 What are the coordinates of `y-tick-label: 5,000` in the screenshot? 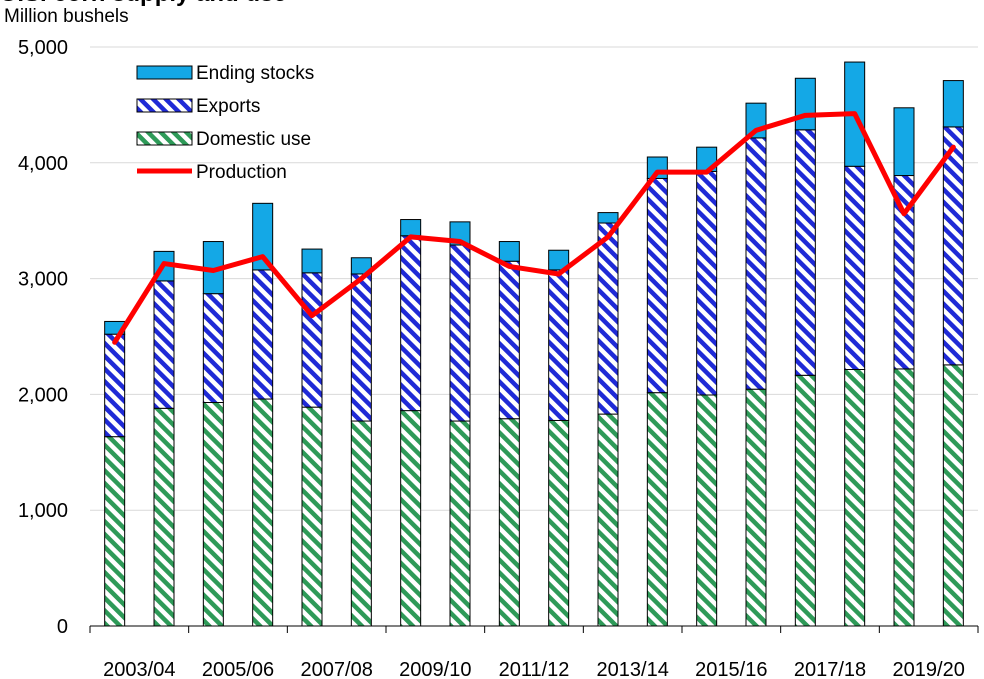 It's located at (43, 48).